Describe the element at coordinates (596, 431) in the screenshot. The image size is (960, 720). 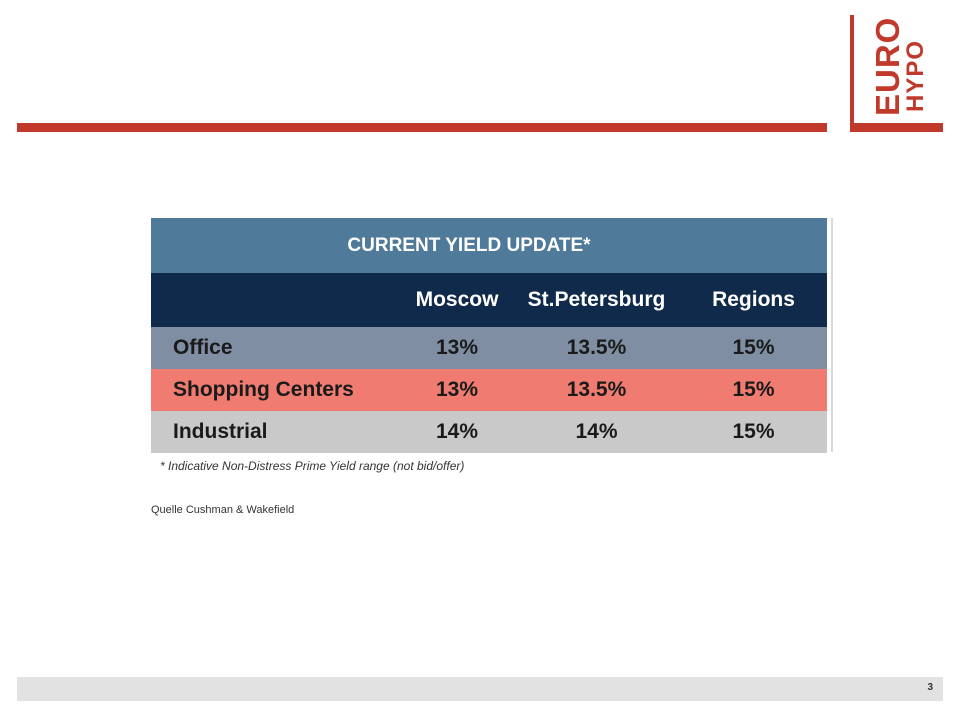
I see `cell-st-petersburg: 14%` at that location.